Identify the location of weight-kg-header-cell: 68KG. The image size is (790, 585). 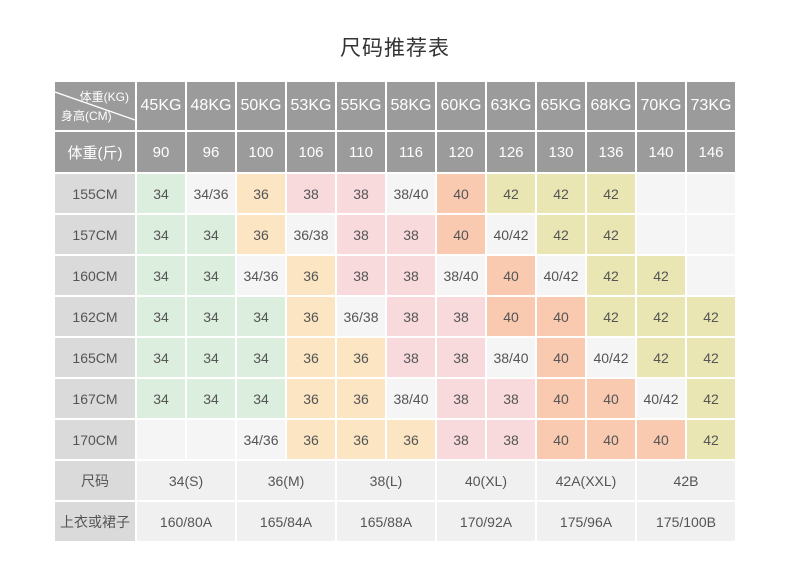
(611, 106).